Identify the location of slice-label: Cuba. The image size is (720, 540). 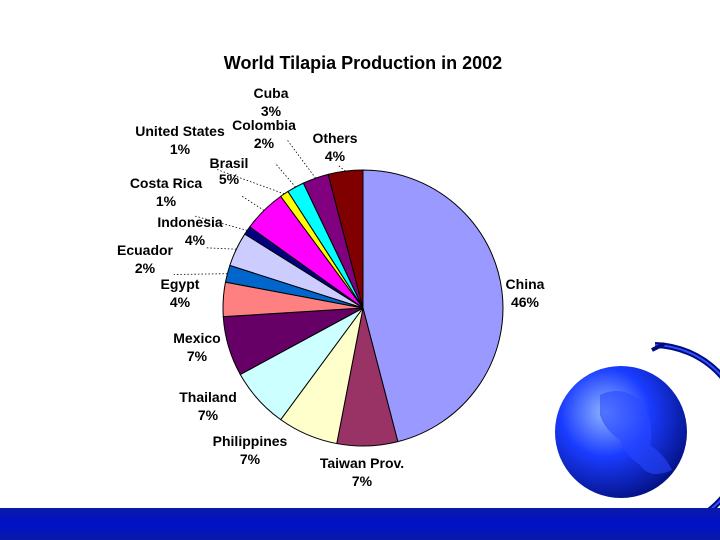
(271, 93).